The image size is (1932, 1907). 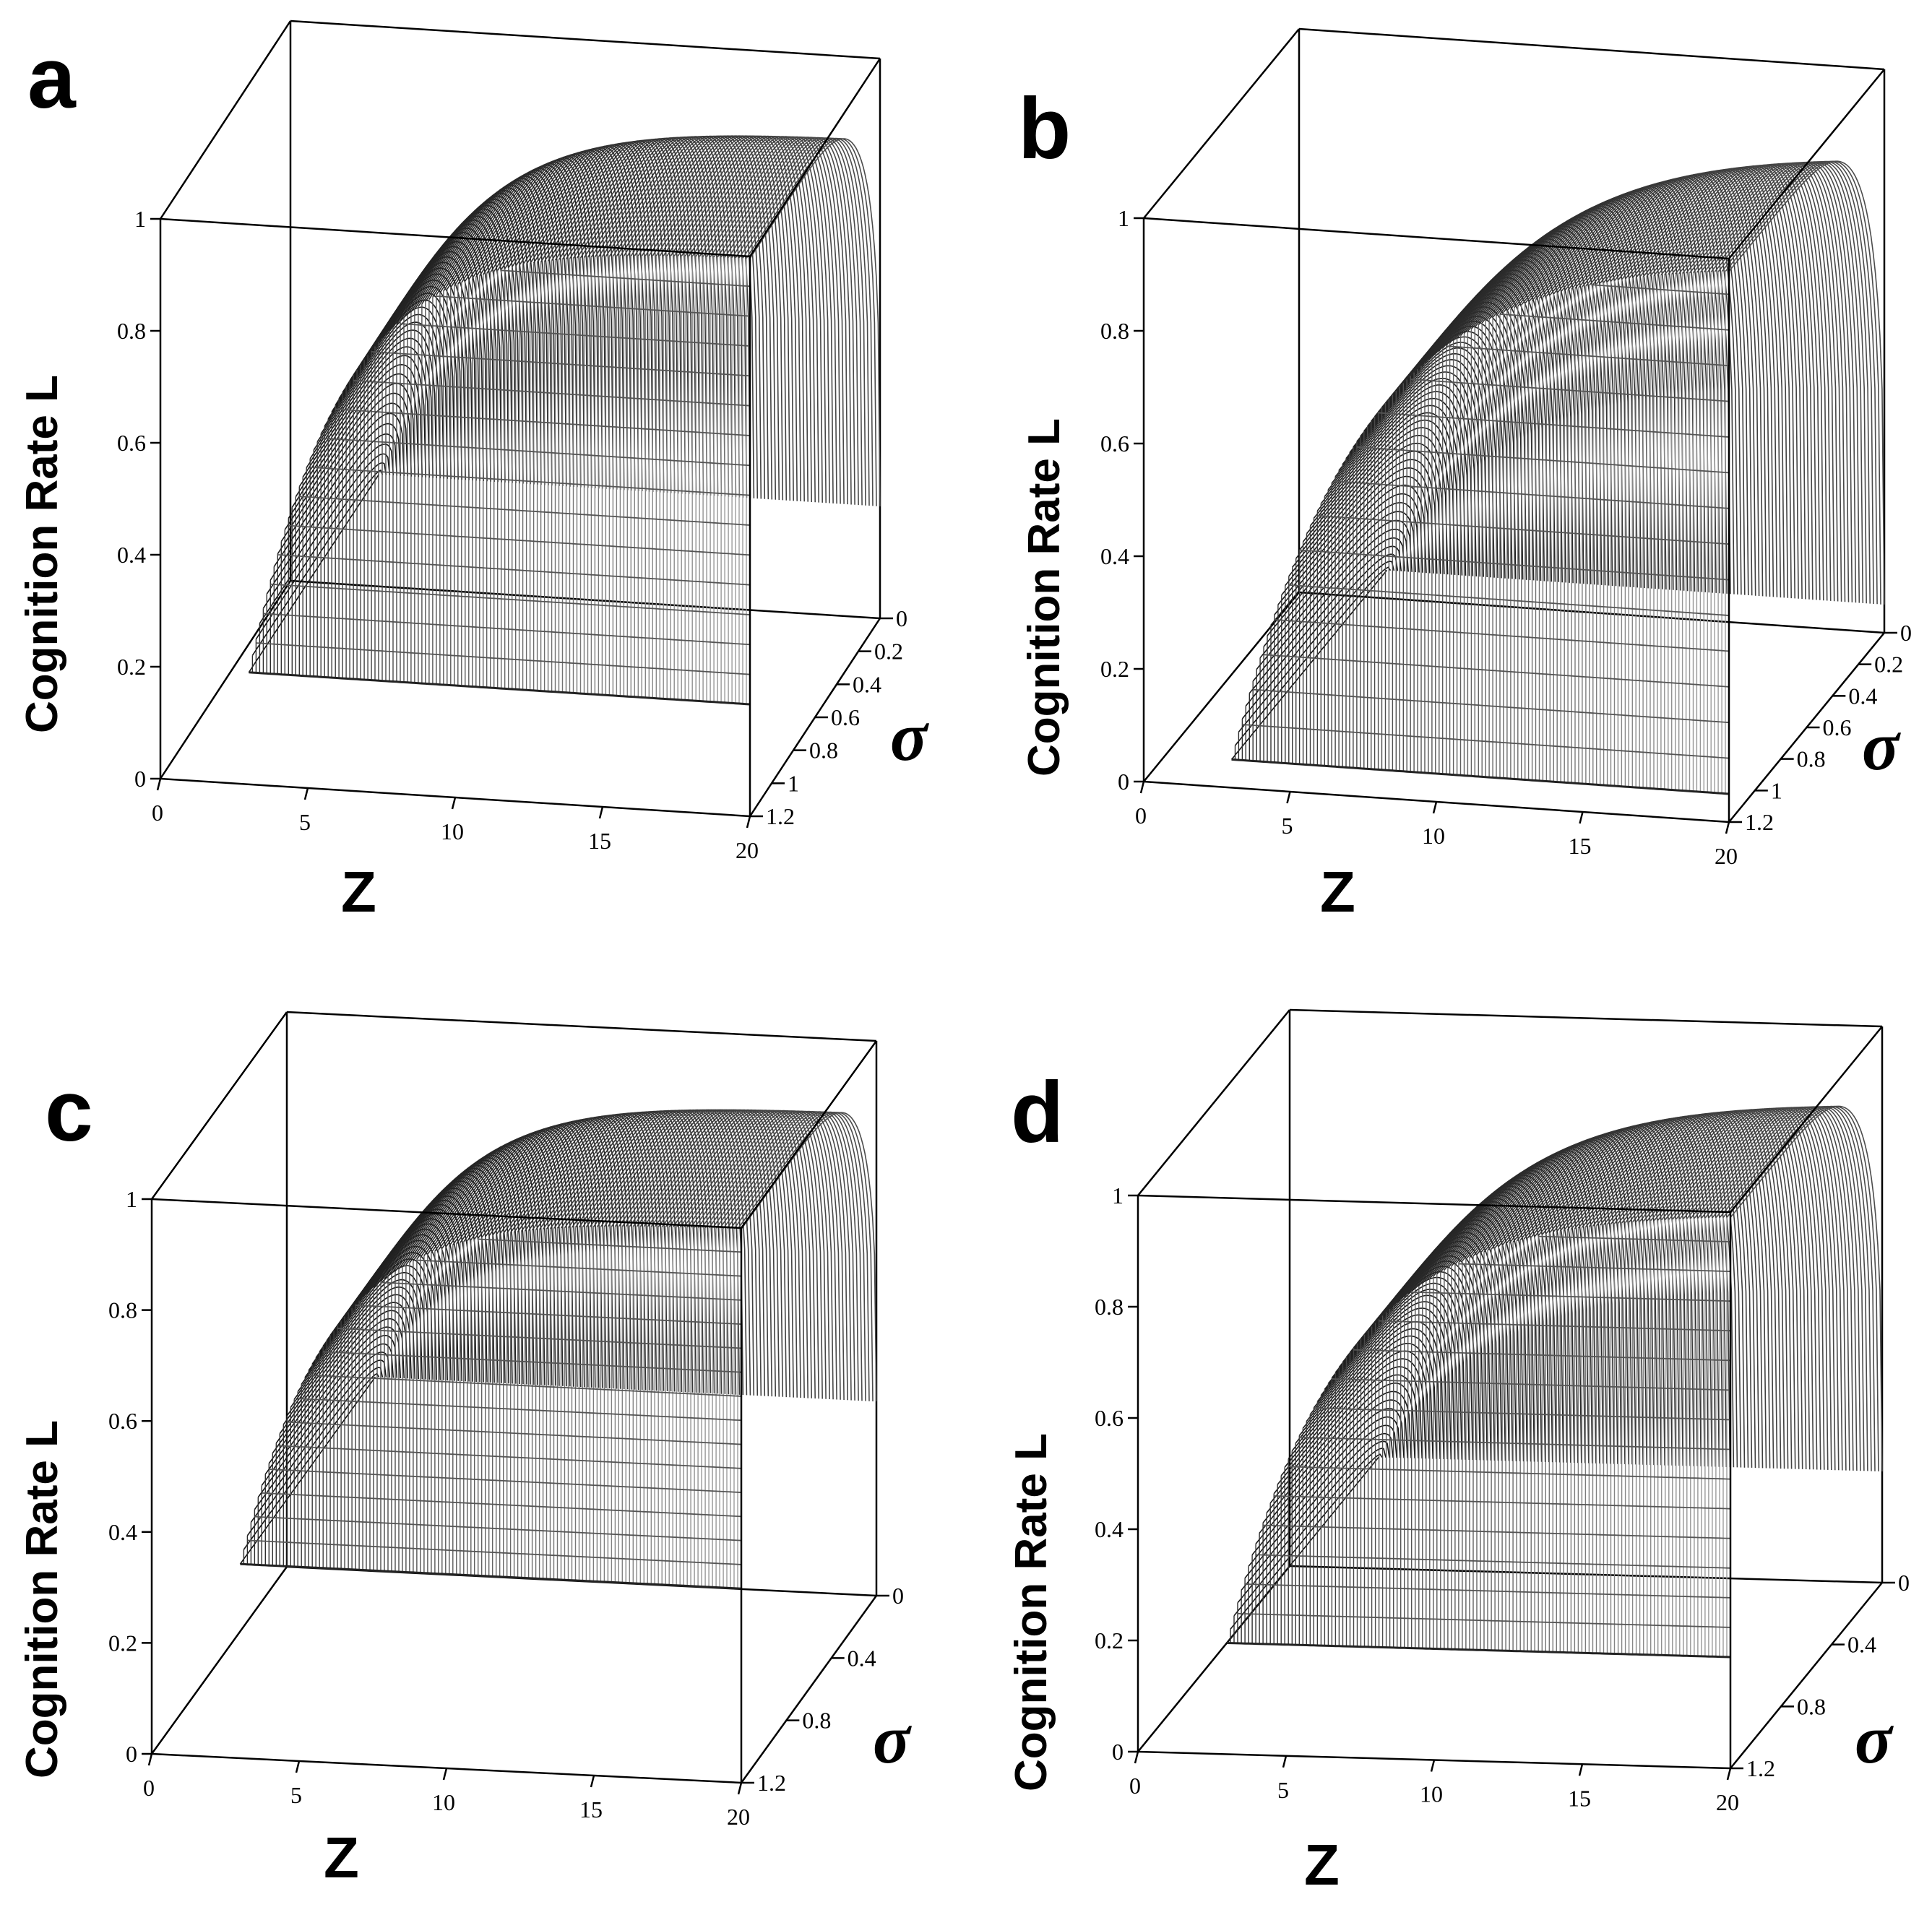 What do you see at coordinates (69, 1111) in the screenshot?
I see `panel-label-c: c` at bounding box center [69, 1111].